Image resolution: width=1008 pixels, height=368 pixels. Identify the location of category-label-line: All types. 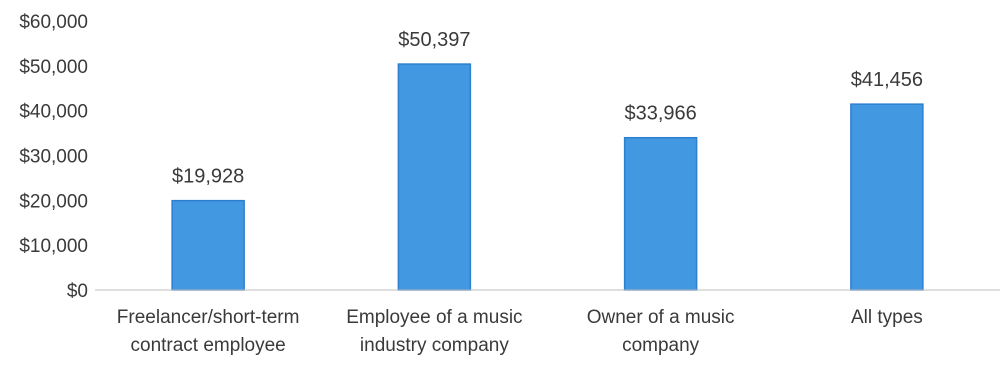
(887, 317).